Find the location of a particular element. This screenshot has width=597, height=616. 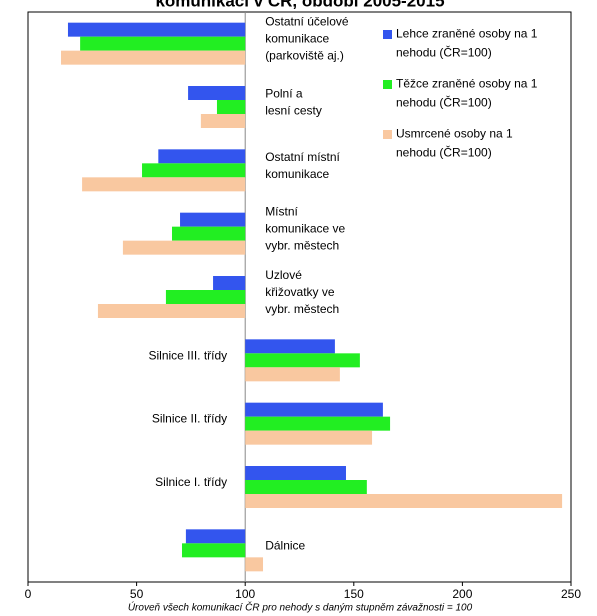

x-tick-label: 0 is located at coordinates (28, 594).